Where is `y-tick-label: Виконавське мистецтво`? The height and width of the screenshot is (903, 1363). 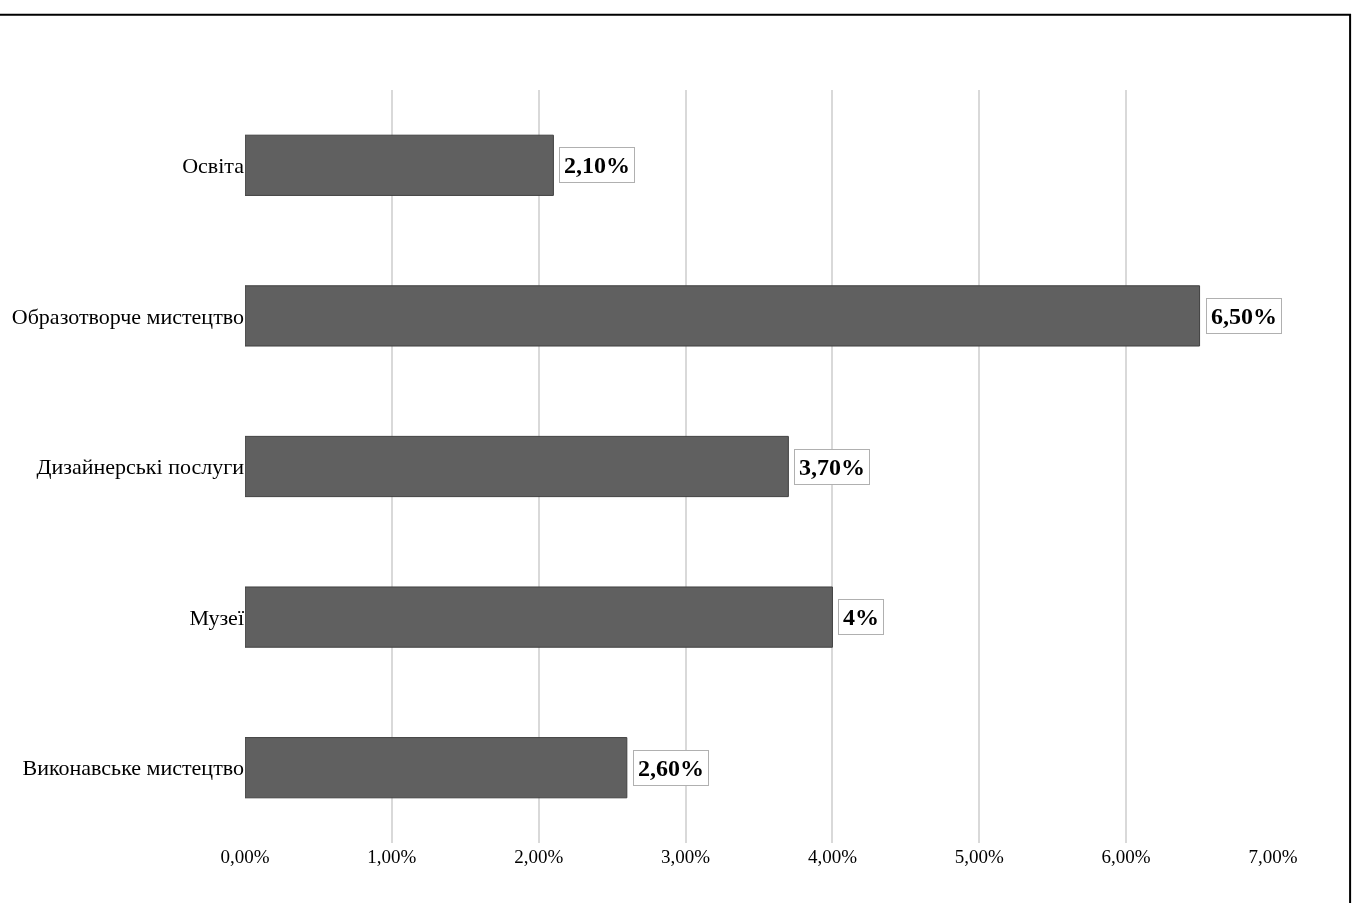
y-tick-label: Виконавське мистецтво is located at coordinates (133, 768).